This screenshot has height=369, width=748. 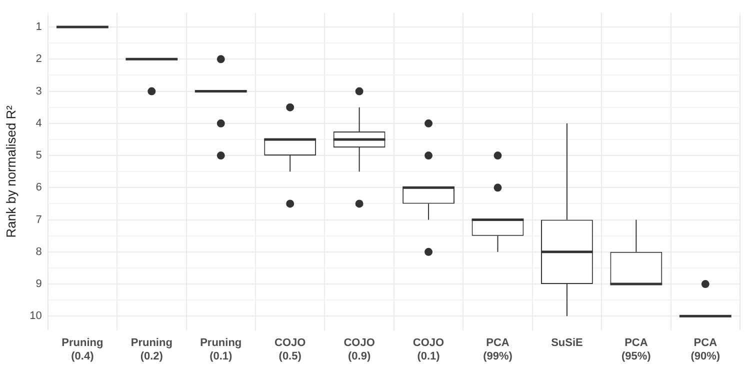 What do you see at coordinates (705, 349) in the screenshot?
I see `x-tick-label: PCA (90%)` at bounding box center [705, 349].